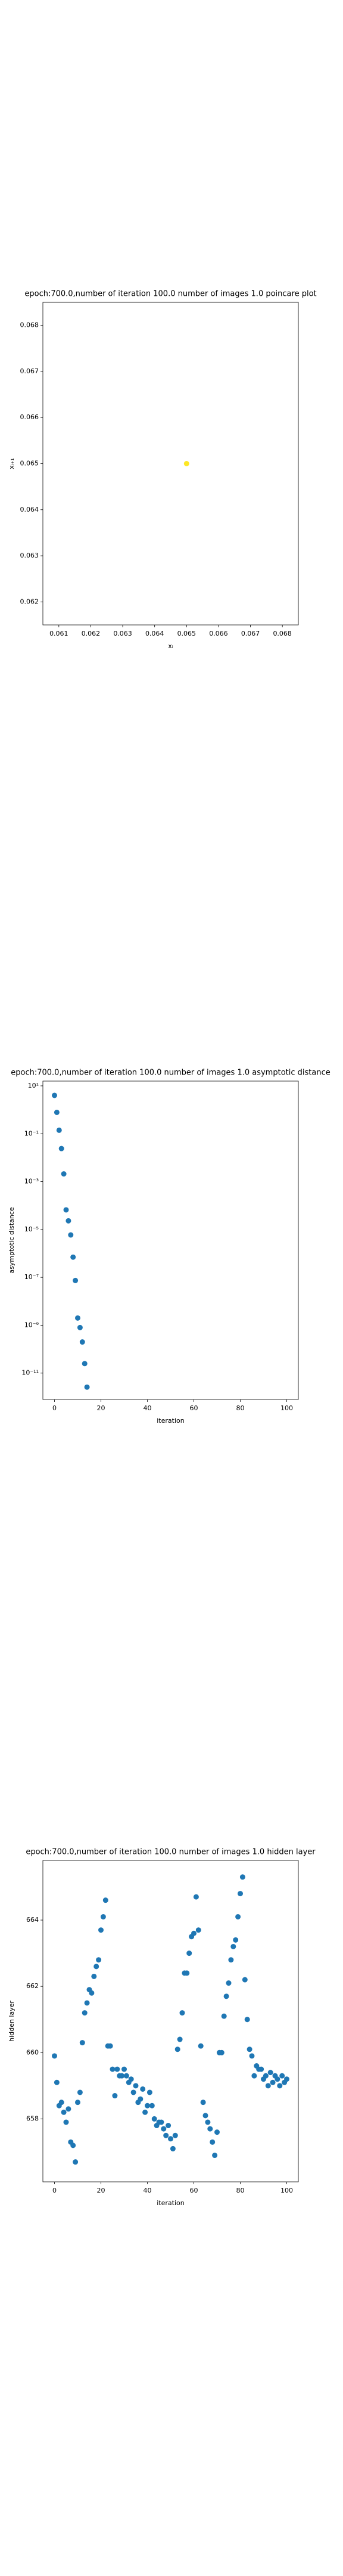  Describe the element at coordinates (218, 634) in the screenshot. I see `x-tick-label: 0.066` at that location.